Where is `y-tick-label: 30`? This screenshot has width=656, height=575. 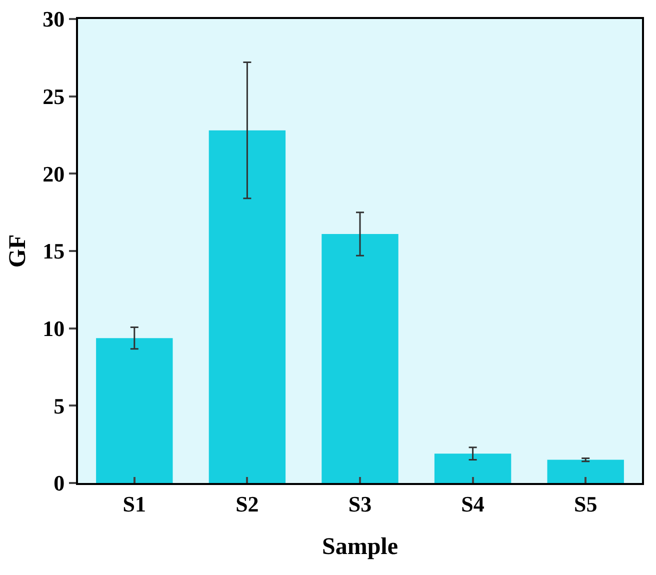
y-tick-label: 30 is located at coordinates (53, 19).